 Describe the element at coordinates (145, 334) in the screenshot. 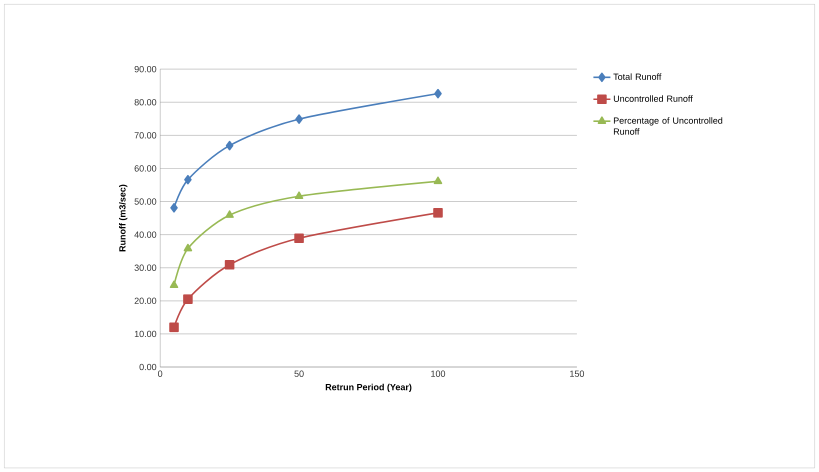

I see `y-tick-label: 10.00` at that location.